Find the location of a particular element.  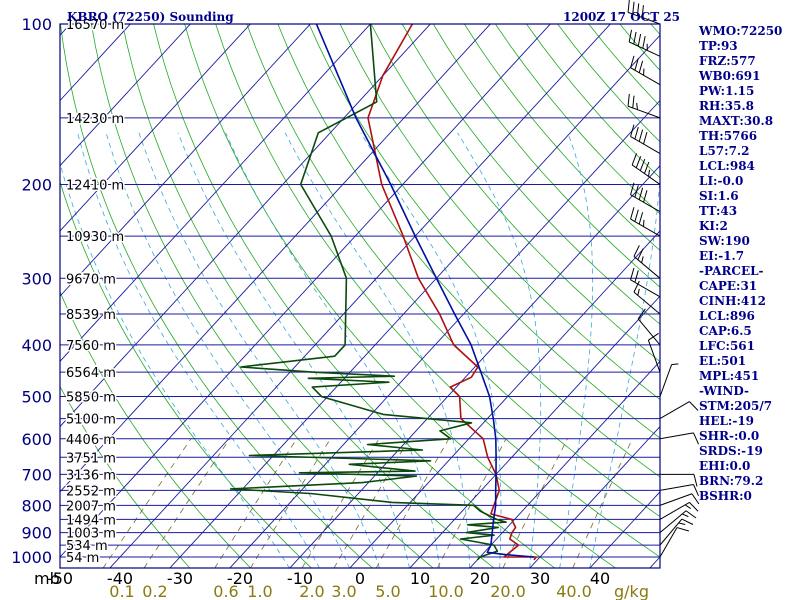

temperature-tick-label: -20 is located at coordinates (240, 578).